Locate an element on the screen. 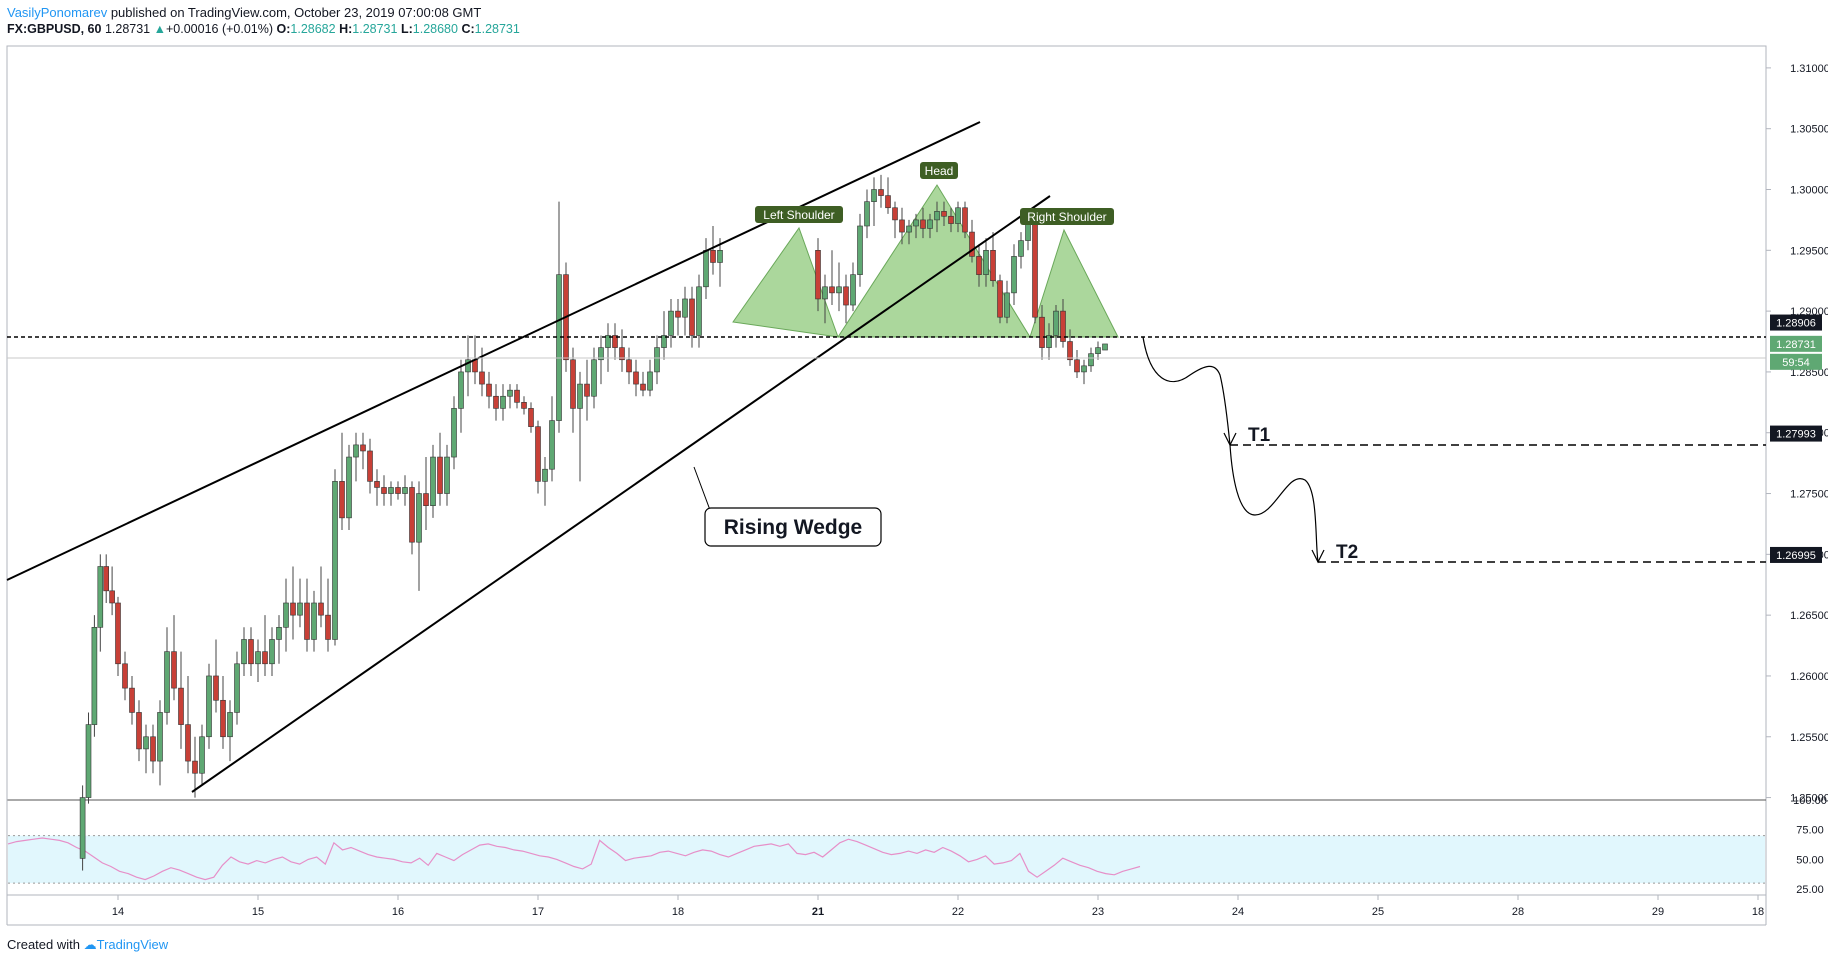 Image resolution: width=1828 pixels, height=962 pixels. price-tick-label: 1.31000 is located at coordinates (1809, 69).